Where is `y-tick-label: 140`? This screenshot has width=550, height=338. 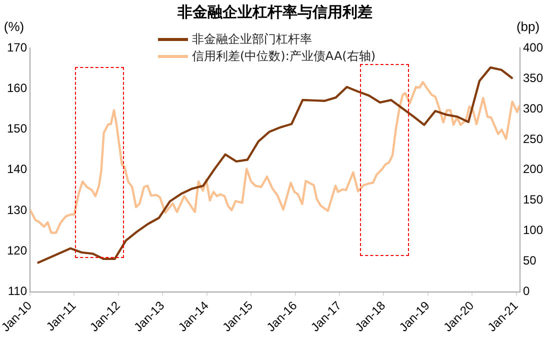 y-tick-label: 140 is located at coordinates (17, 169).